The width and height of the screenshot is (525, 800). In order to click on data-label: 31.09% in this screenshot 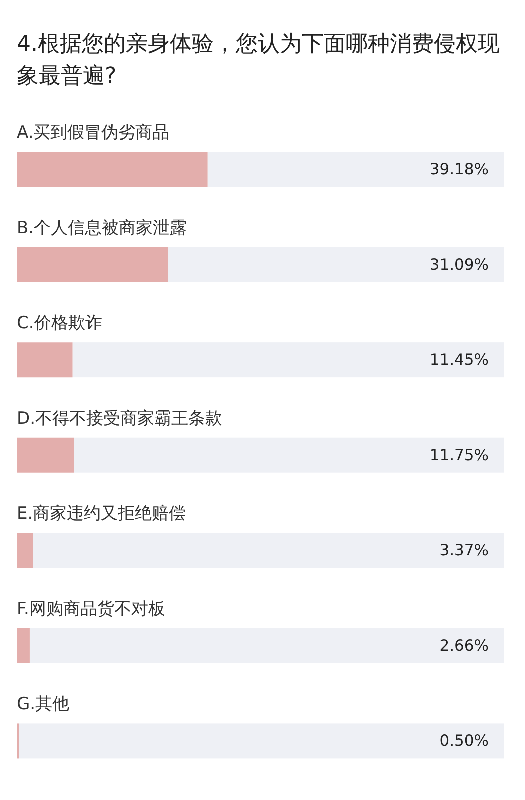, I will do `click(459, 265)`.